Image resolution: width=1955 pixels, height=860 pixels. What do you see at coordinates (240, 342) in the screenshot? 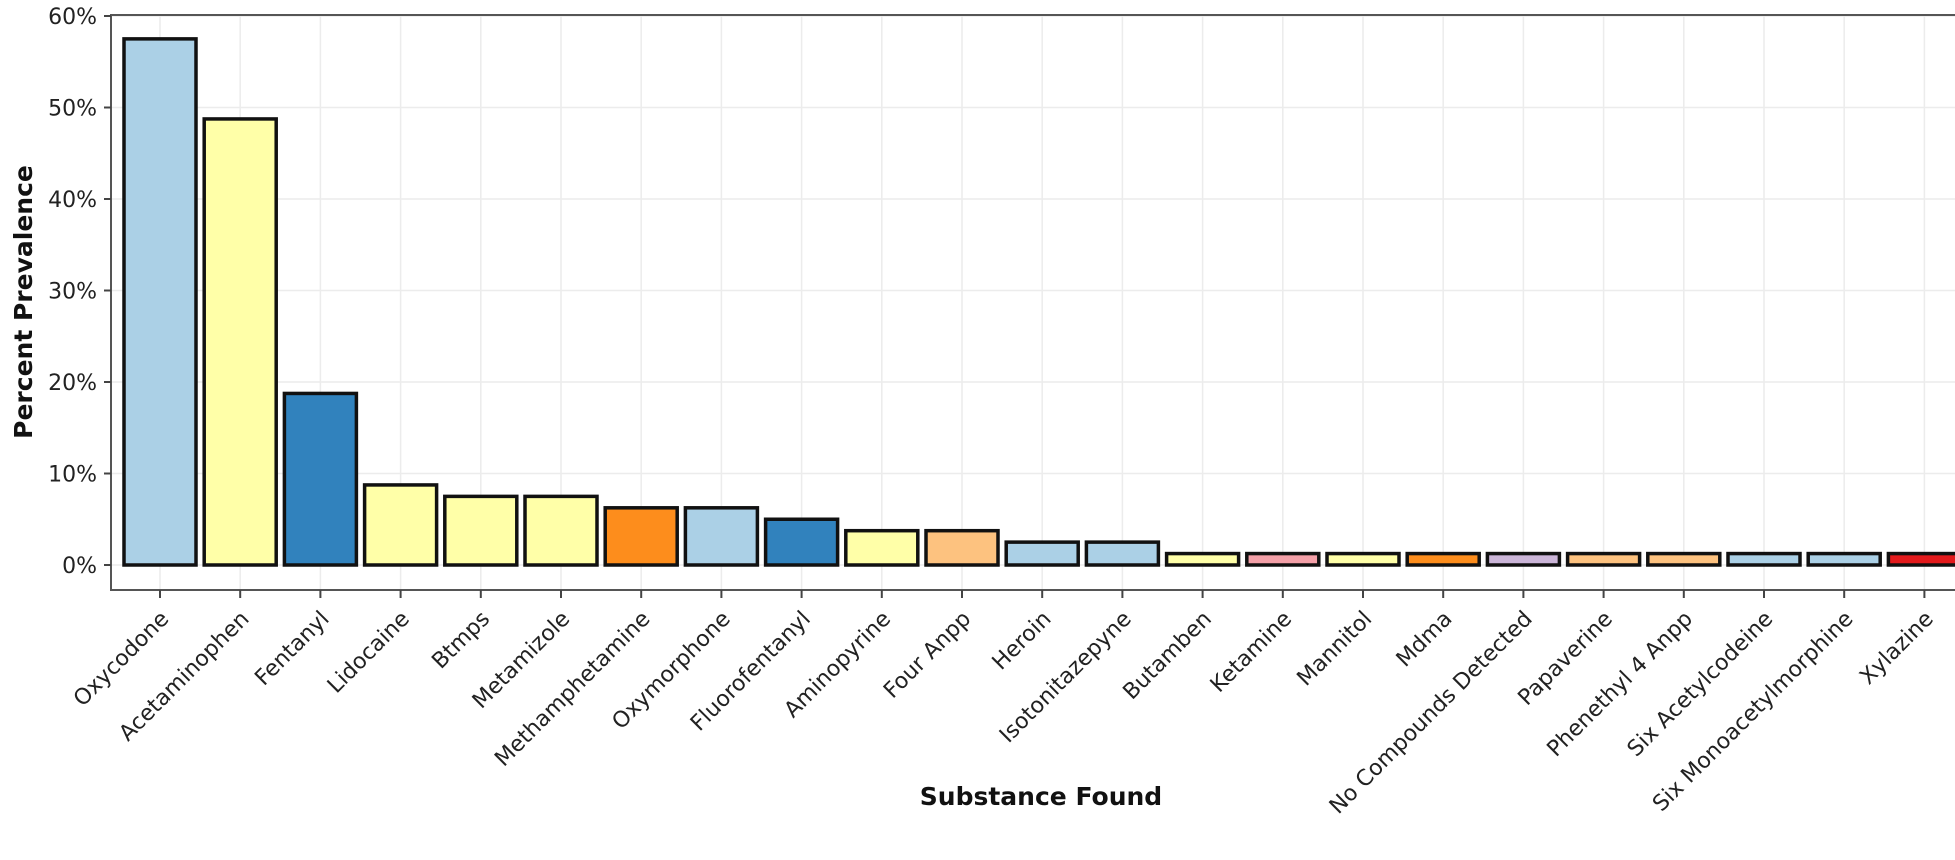
I see `bar-acetaminophen` at bounding box center [240, 342].